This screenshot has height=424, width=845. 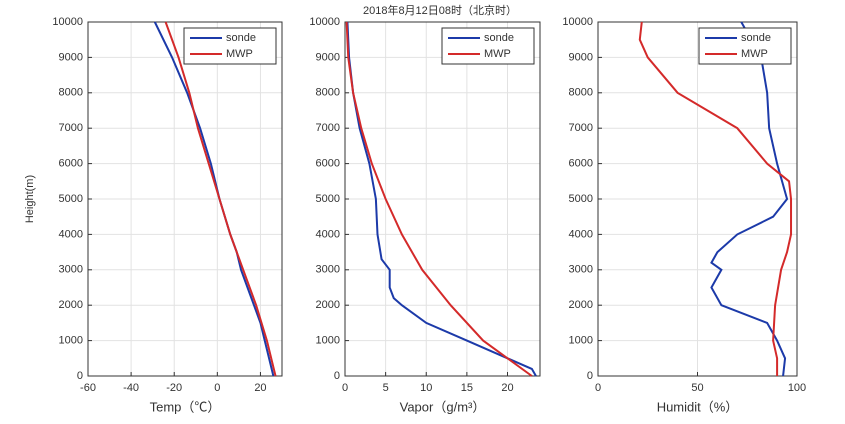 What do you see at coordinates (697, 388) in the screenshot?
I see `x-tick-label: 50` at bounding box center [697, 388].